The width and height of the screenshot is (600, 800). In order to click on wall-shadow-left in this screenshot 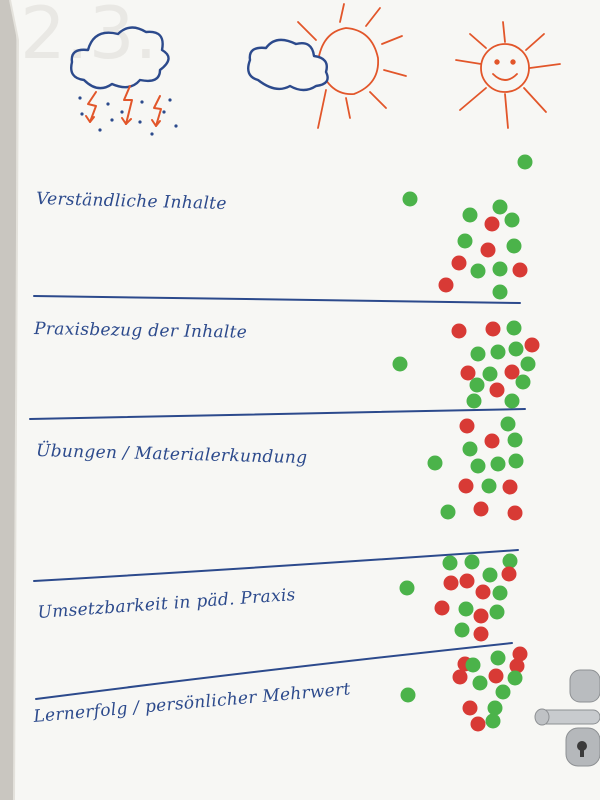, I will do `click(8, 400)`.